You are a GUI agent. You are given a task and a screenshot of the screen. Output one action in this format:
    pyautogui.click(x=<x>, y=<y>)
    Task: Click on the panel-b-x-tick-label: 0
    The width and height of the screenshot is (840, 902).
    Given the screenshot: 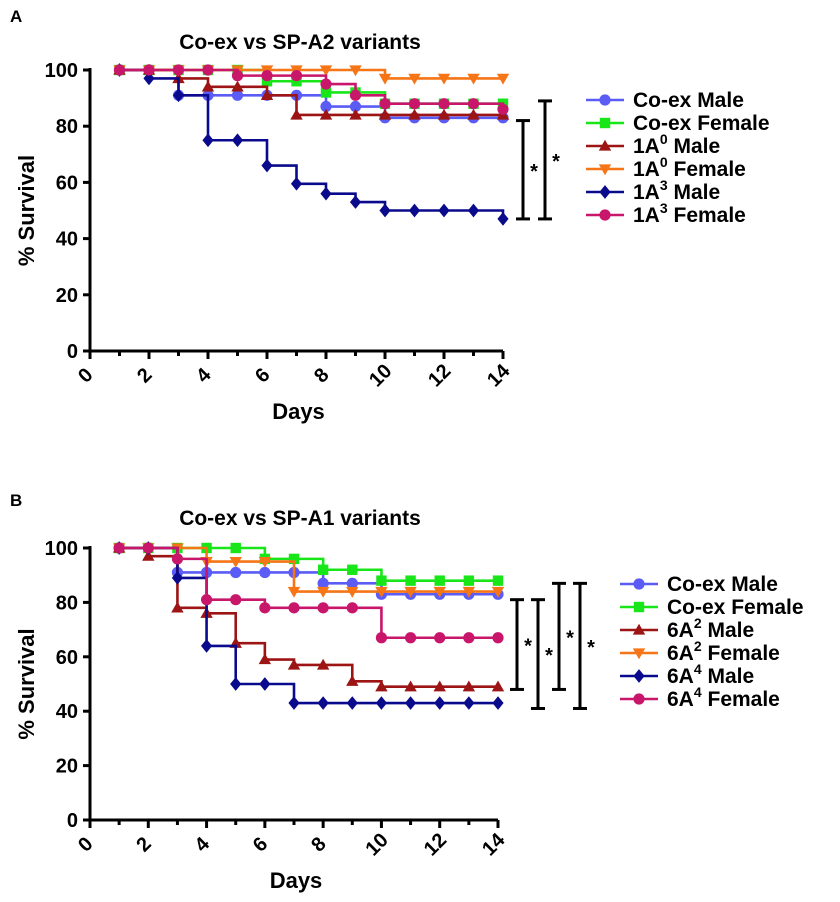 What is the action you would take?
    pyautogui.click(x=85, y=844)
    